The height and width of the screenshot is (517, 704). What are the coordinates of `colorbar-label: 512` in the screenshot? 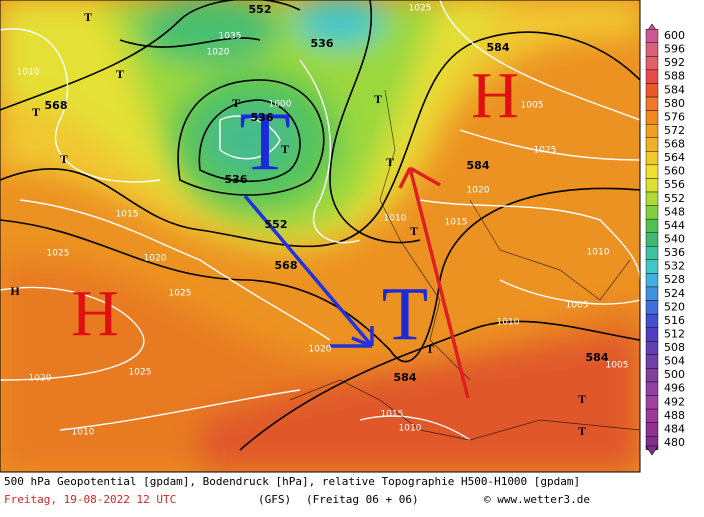 It's located at (674, 333).